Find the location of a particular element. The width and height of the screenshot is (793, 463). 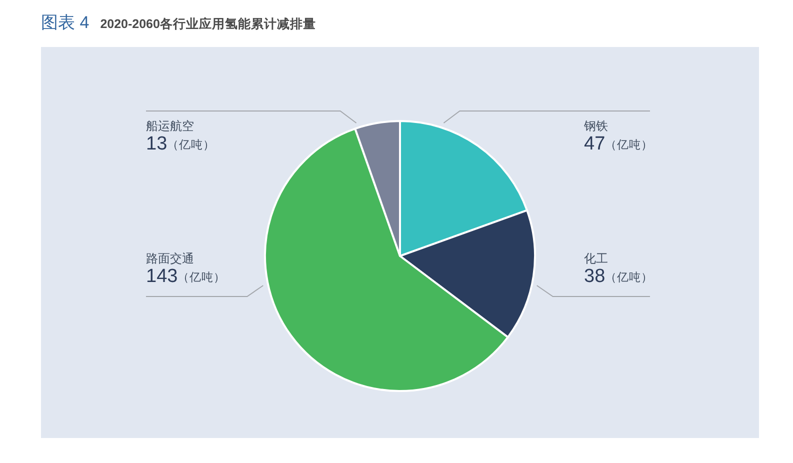

chart-title: 图表 4 is located at coordinates (65, 22).